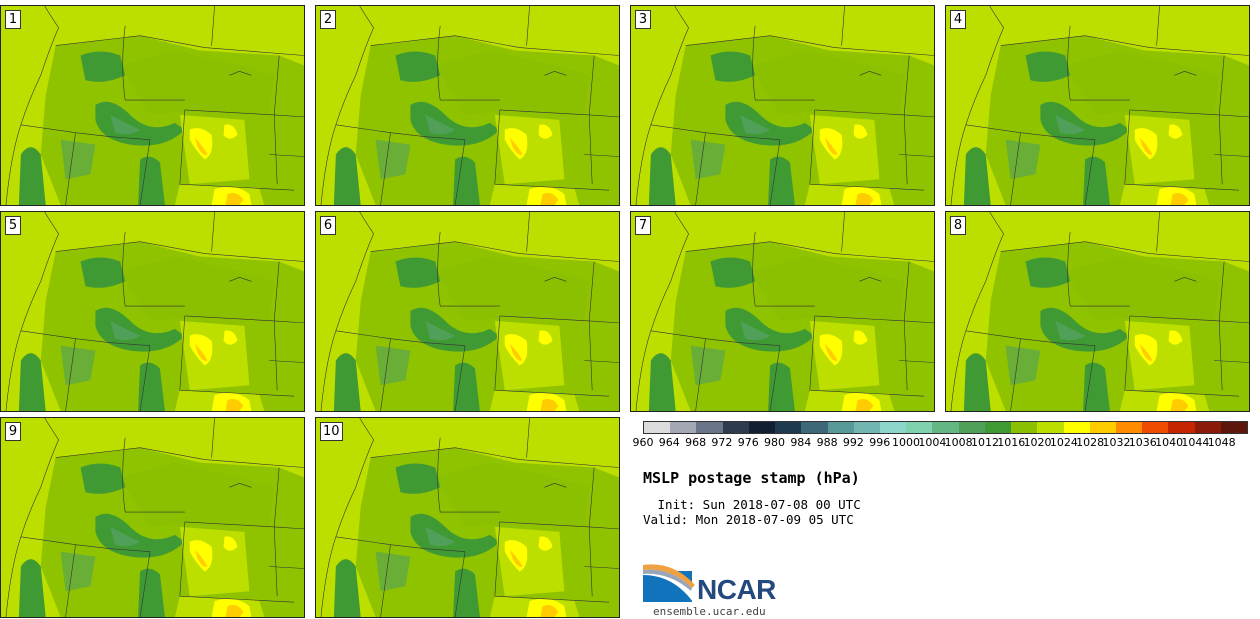 The height and width of the screenshot is (619, 1260). I want to click on member-number-label: 4, so click(958, 19).